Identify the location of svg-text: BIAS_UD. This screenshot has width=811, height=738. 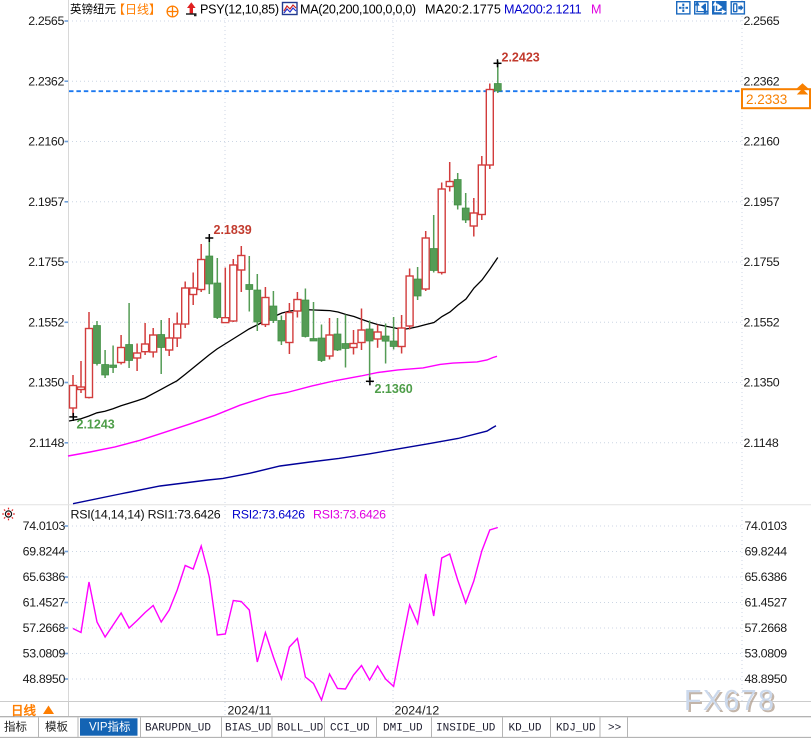
(248, 729).